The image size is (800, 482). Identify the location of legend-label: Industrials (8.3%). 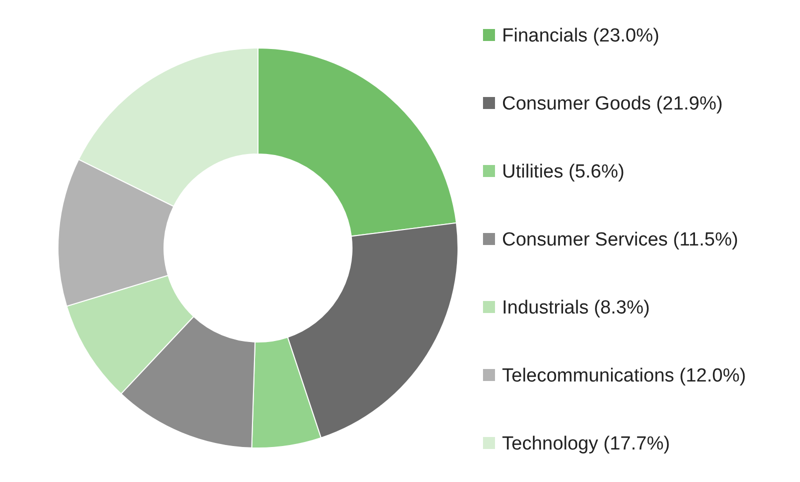
(576, 308).